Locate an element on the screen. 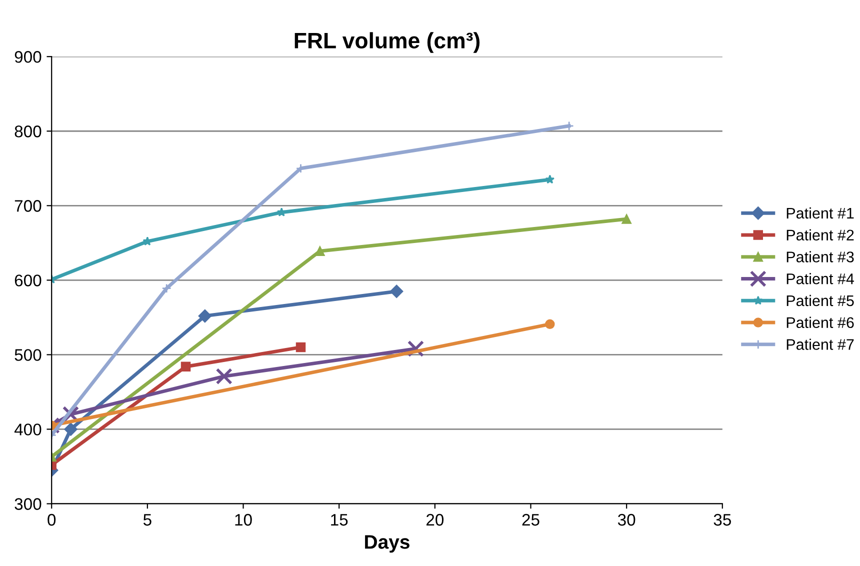 This screenshot has height=566, width=860. legend-label: Patient #2 is located at coordinates (820, 235).